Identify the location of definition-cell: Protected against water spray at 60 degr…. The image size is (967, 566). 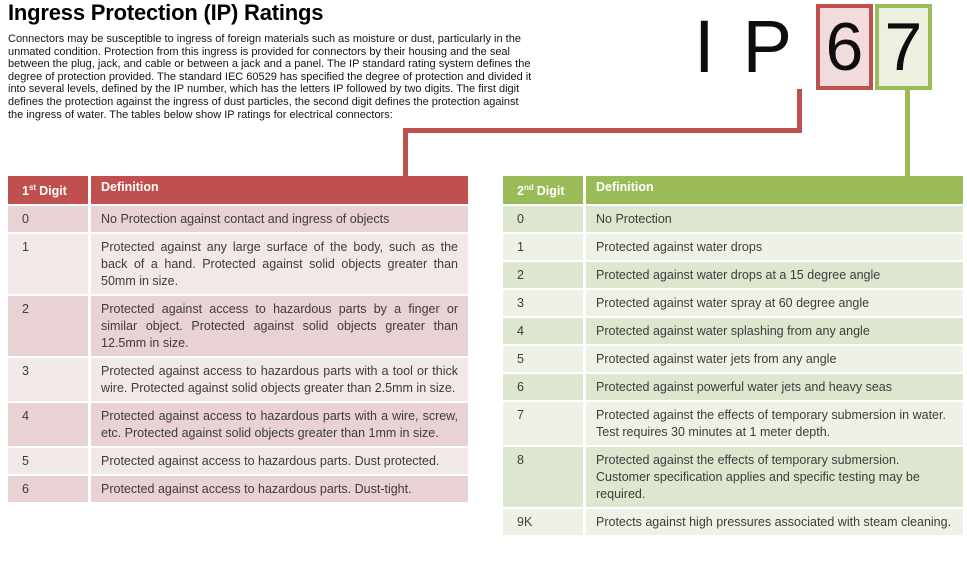
(774, 303).